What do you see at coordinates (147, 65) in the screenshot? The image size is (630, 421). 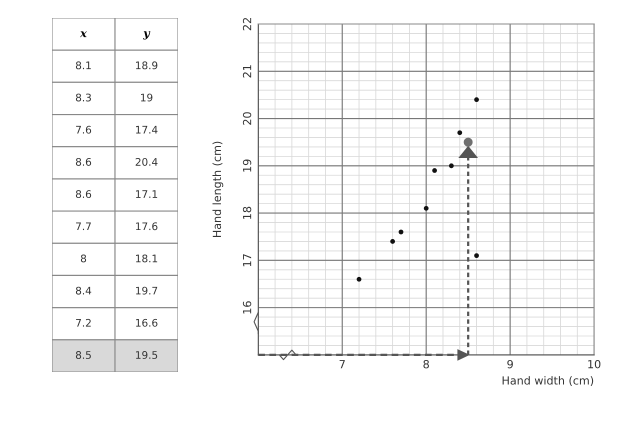 I see `text: 18.9` at bounding box center [147, 65].